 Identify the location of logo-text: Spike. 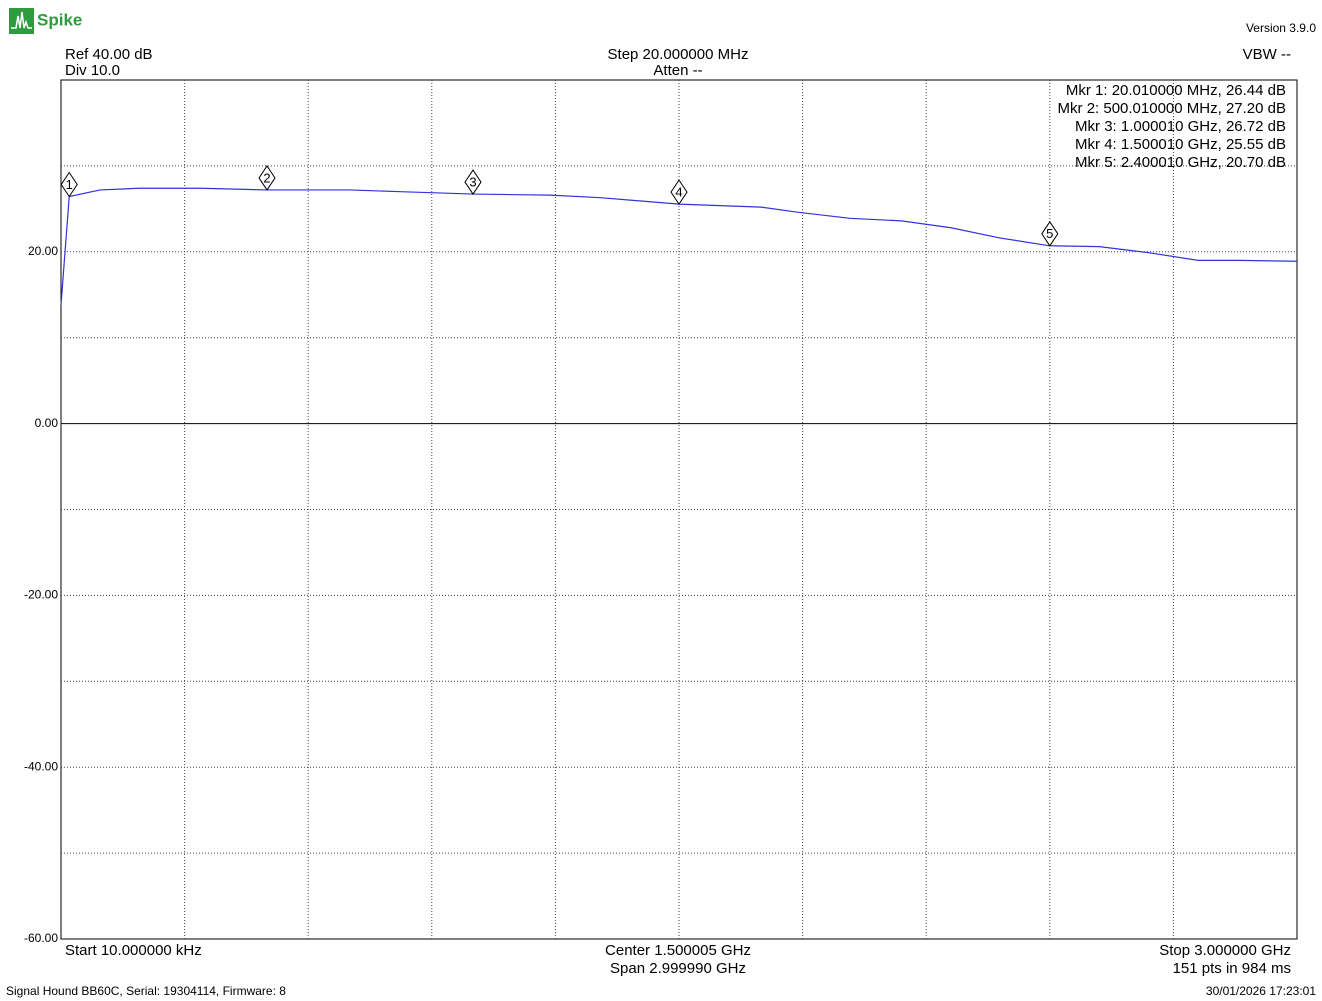
(59, 19).